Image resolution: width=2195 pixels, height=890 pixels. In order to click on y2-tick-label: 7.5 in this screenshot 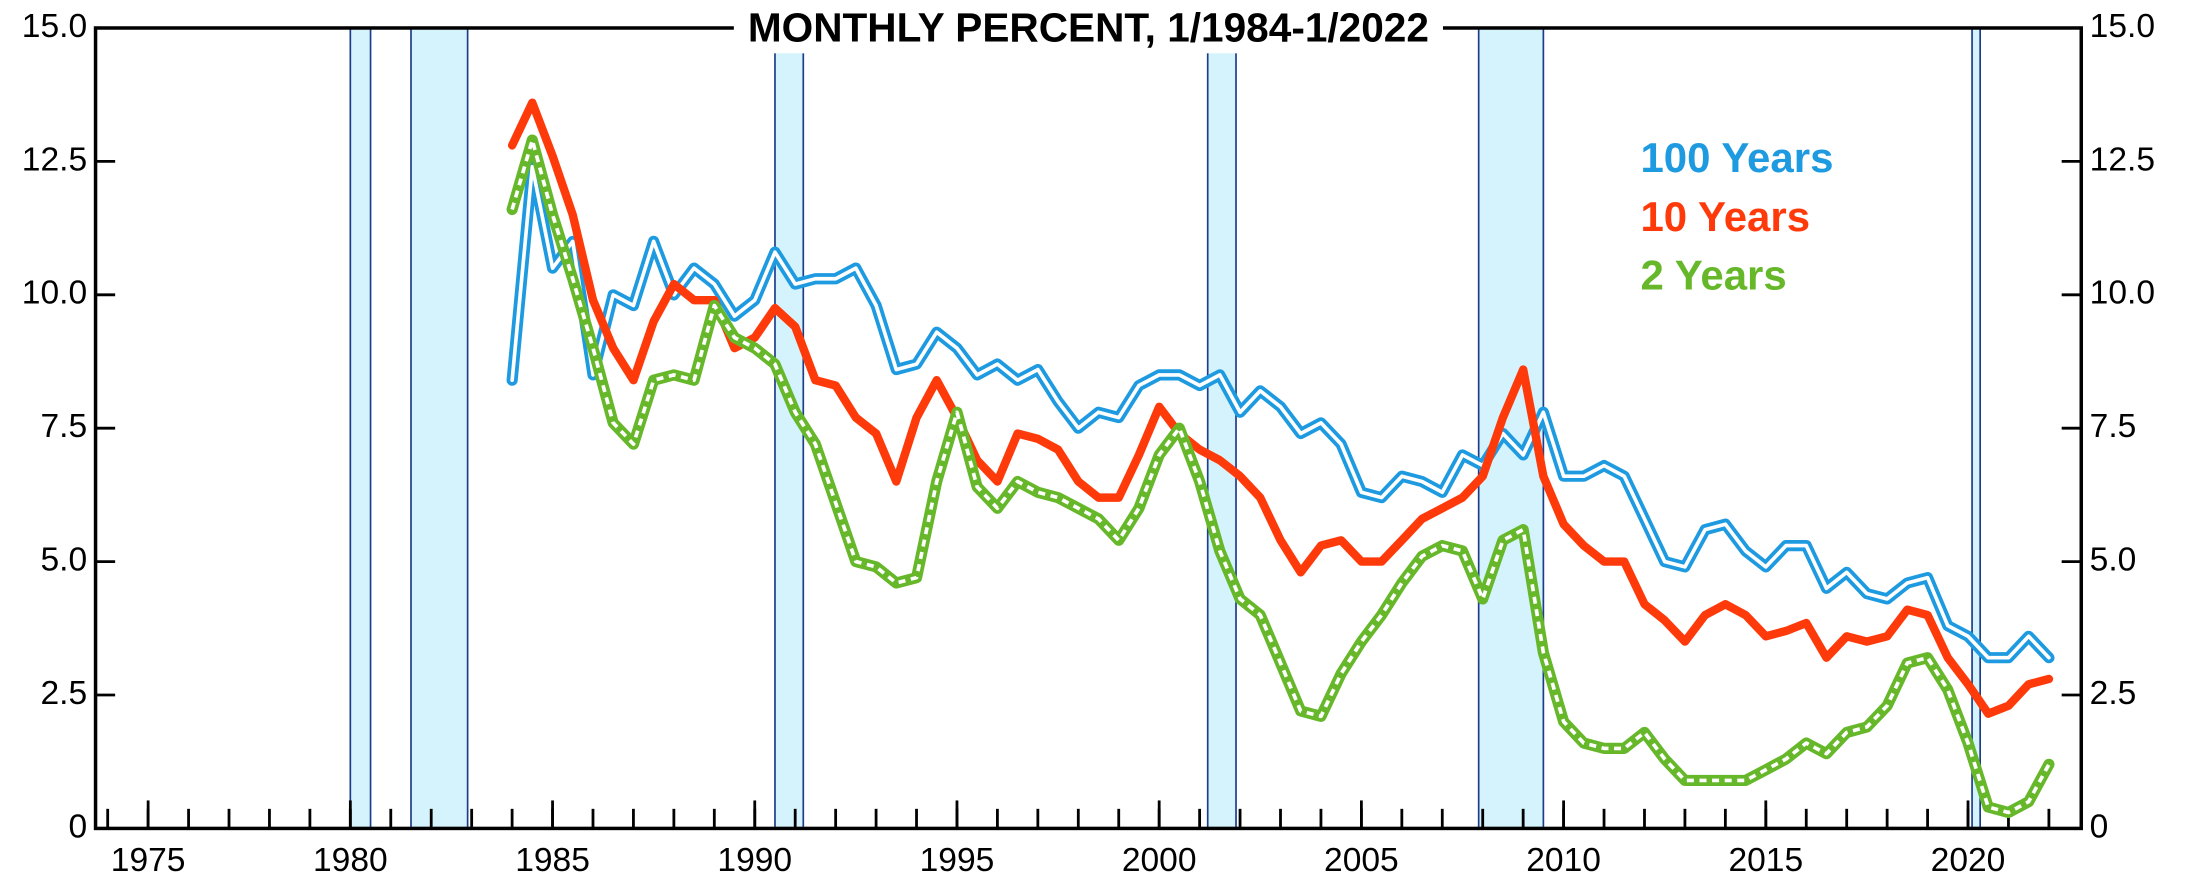, I will do `click(2113, 426)`.